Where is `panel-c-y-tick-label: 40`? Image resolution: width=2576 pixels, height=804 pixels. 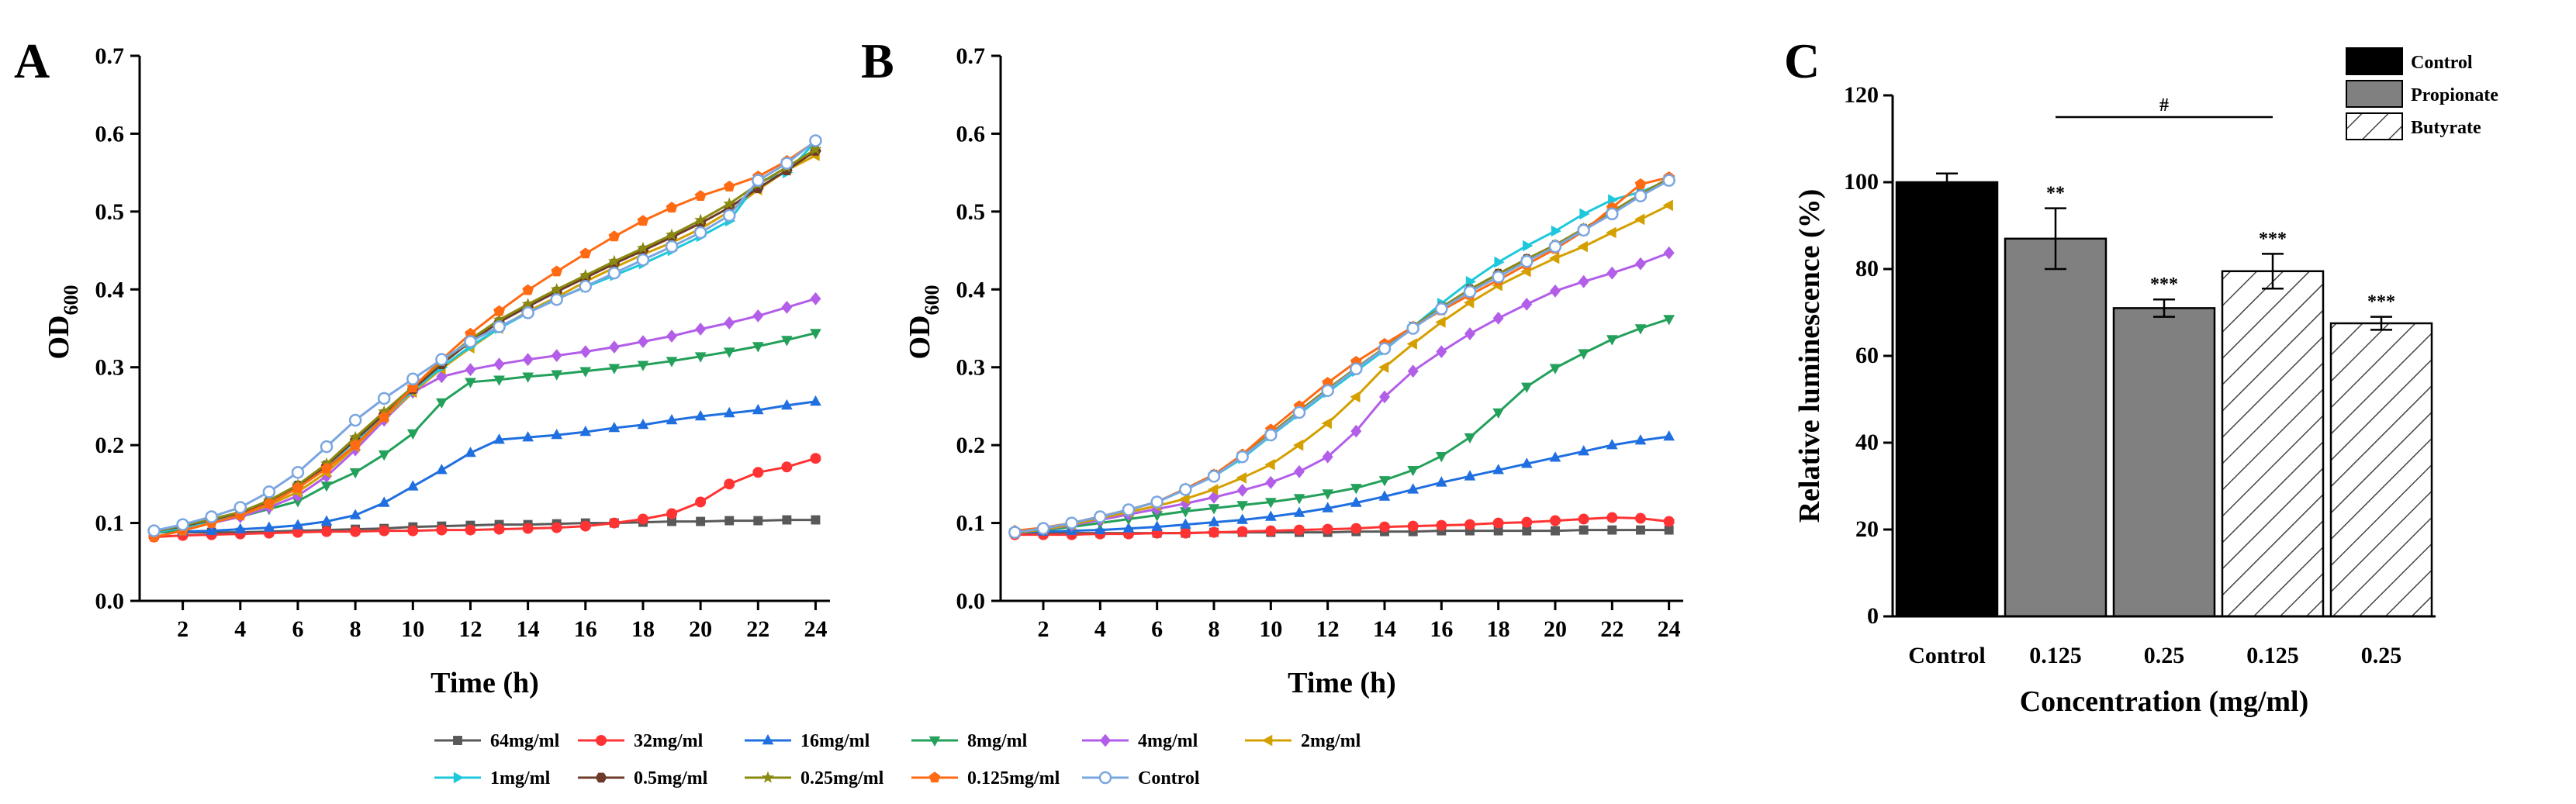
panel-c-y-tick-label: 40 is located at coordinates (1867, 442).